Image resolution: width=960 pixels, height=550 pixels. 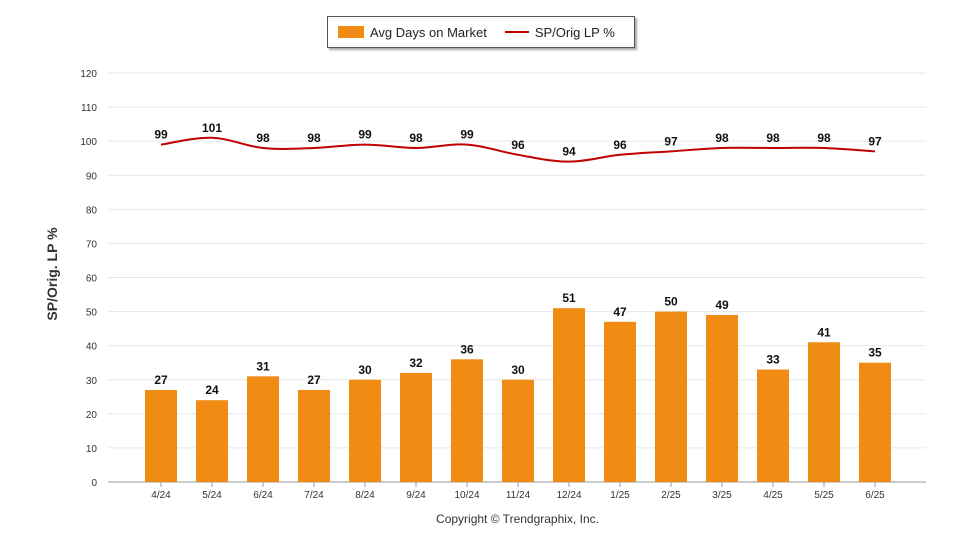 I want to click on bar-value-label: 35, so click(x=875, y=353).